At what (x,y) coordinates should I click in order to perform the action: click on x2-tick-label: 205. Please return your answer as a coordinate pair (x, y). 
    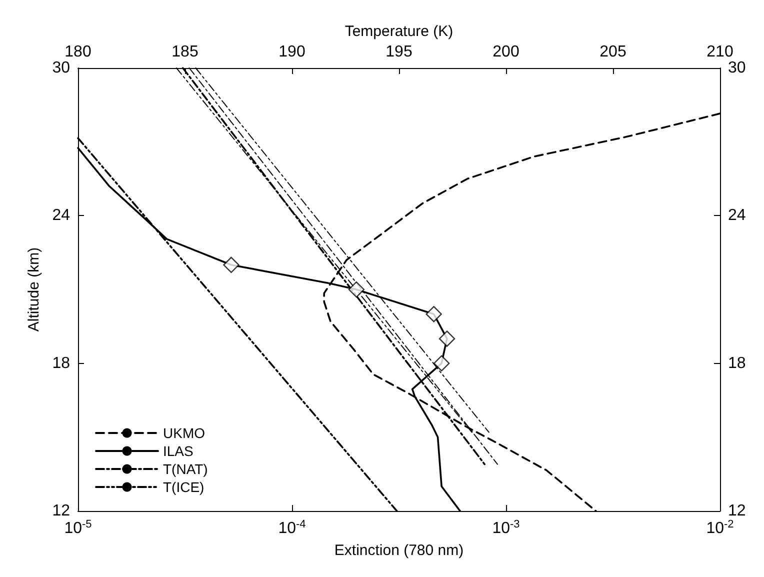
    Looking at the image, I should click on (613, 52).